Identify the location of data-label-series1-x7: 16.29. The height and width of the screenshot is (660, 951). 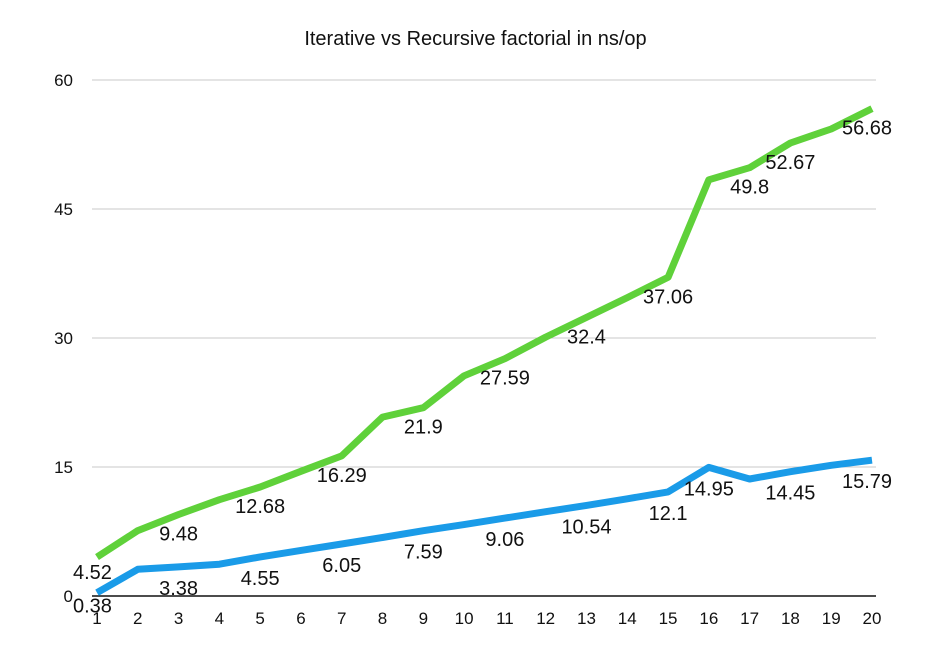
(342, 476).